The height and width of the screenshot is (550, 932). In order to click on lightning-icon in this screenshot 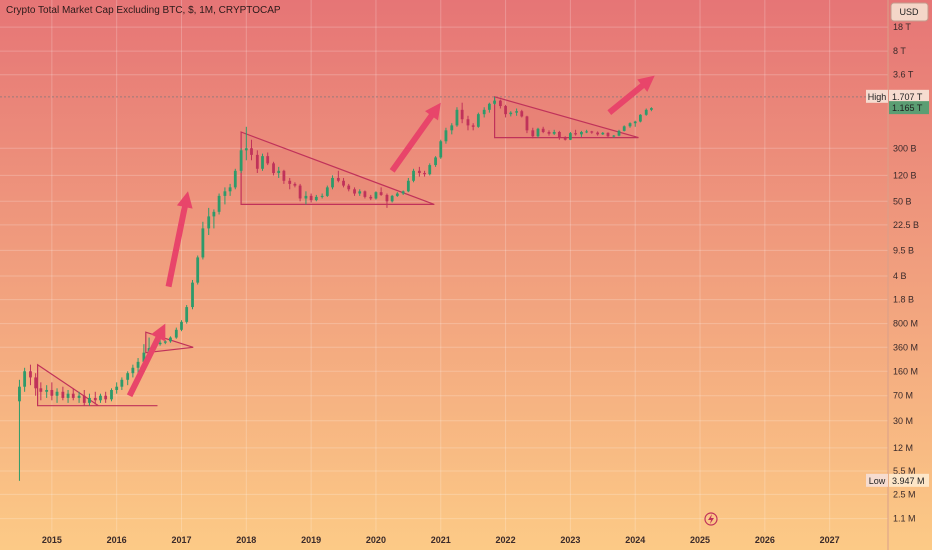, I will do `click(711, 519)`.